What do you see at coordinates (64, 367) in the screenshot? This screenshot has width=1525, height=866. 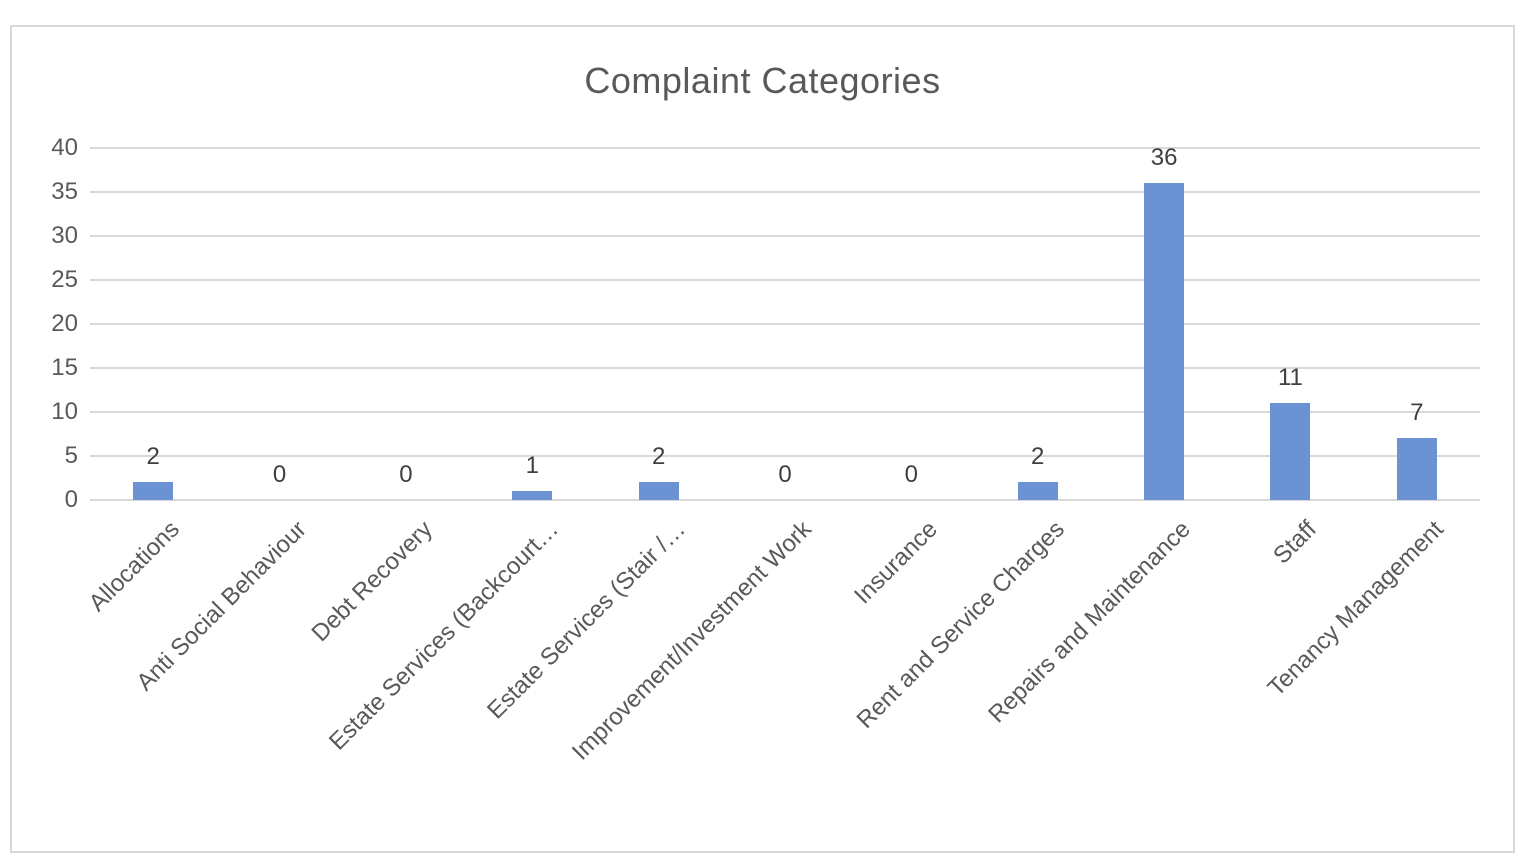 I see `y-tick-label: 15` at bounding box center [64, 367].